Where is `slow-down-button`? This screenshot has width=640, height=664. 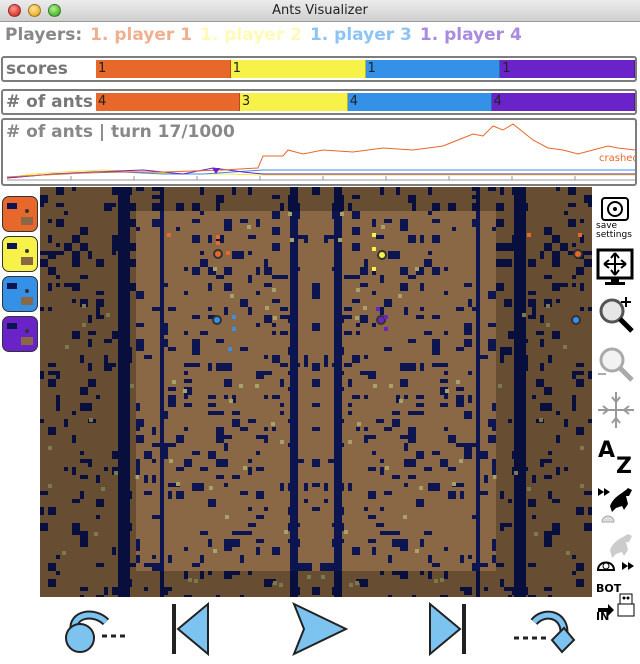
slow-down-button is located at coordinates (616, 554).